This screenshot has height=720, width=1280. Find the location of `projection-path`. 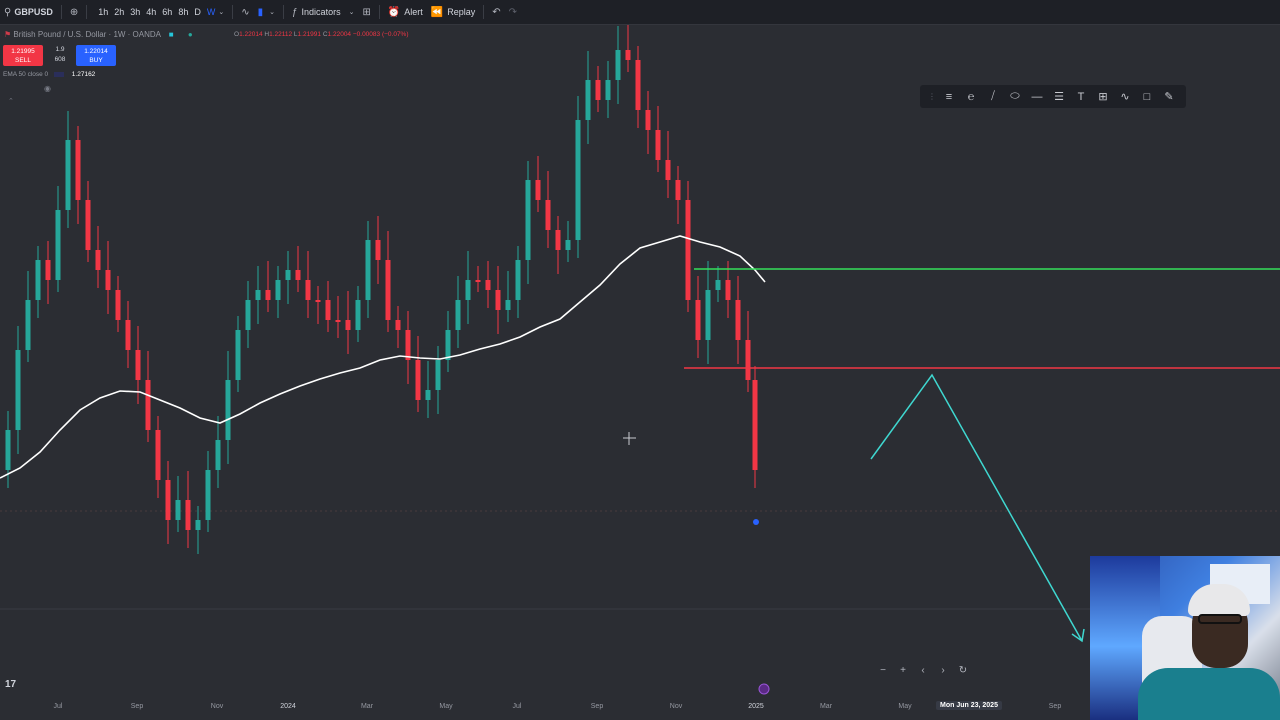

projection-path is located at coordinates (976, 507).